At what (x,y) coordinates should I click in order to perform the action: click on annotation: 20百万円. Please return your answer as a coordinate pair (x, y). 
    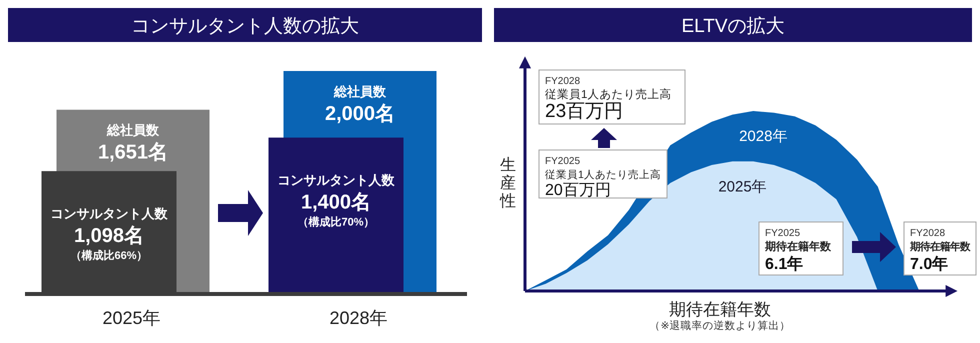
    Looking at the image, I should click on (578, 190).